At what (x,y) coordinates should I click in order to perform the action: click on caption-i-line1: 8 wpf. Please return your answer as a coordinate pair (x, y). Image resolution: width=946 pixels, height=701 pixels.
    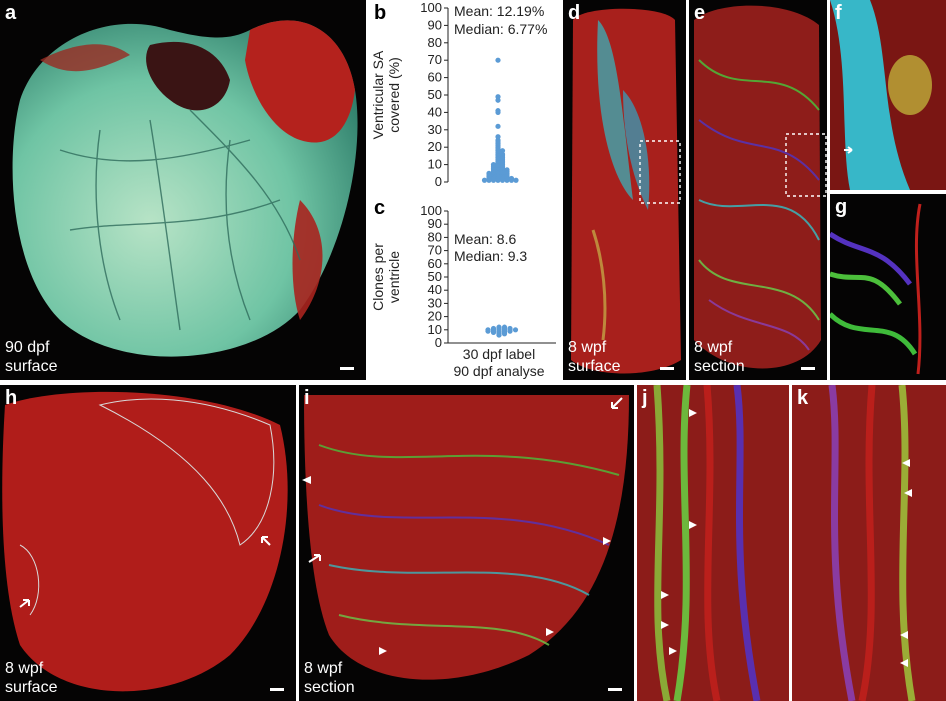
    Looking at the image, I should click on (323, 668).